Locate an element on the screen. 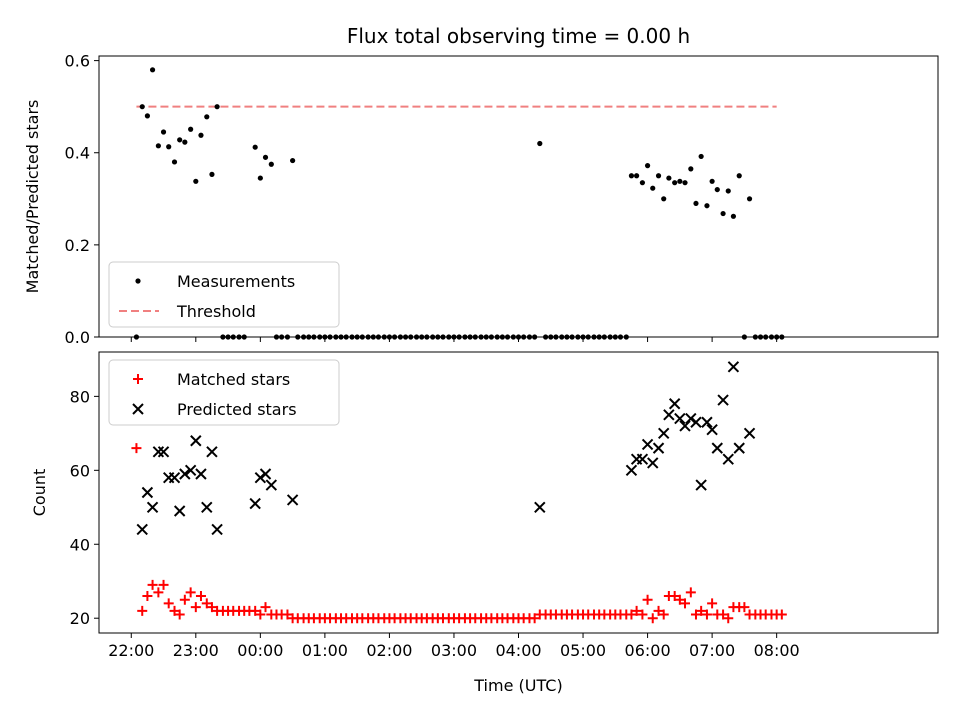 The width and height of the screenshot is (960, 720). x-tick-label: 06:00 is located at coordinates (648, 650).